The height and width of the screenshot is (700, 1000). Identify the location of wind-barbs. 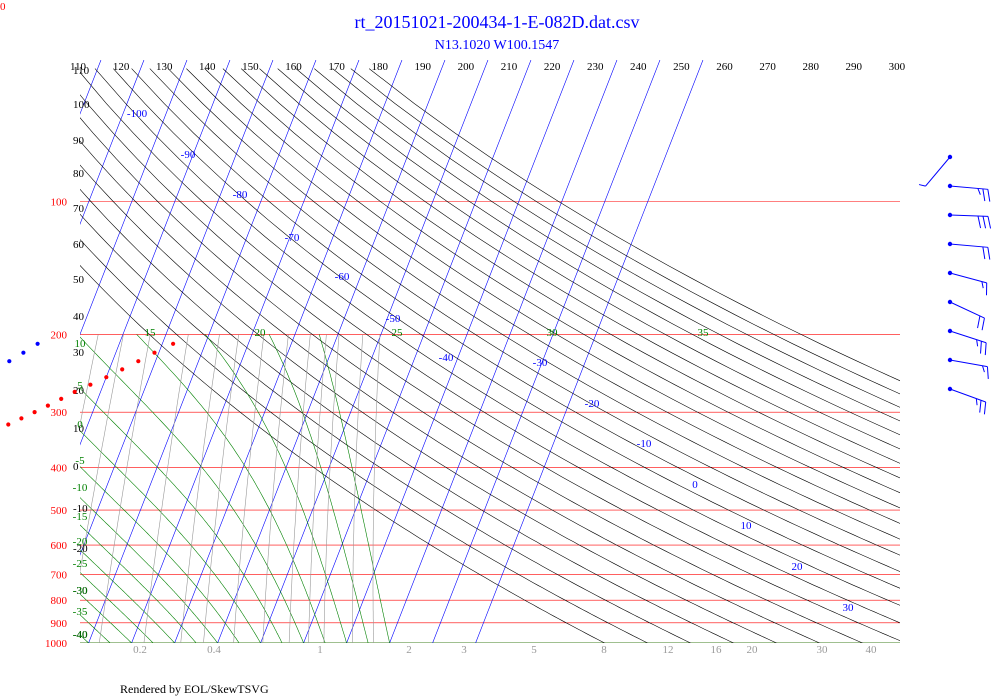
(955, 284).